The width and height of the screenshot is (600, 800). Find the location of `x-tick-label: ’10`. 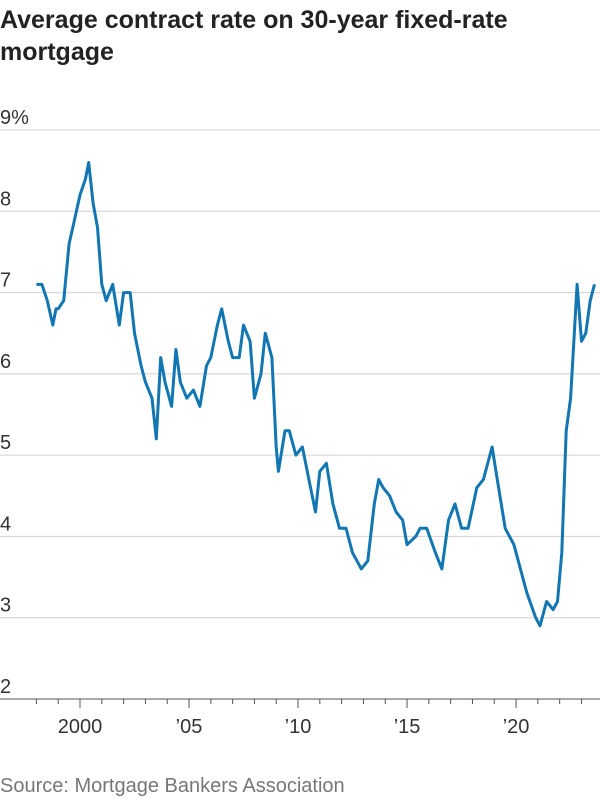

x-tick-label: ’10 is located at coordinates (298, 727).